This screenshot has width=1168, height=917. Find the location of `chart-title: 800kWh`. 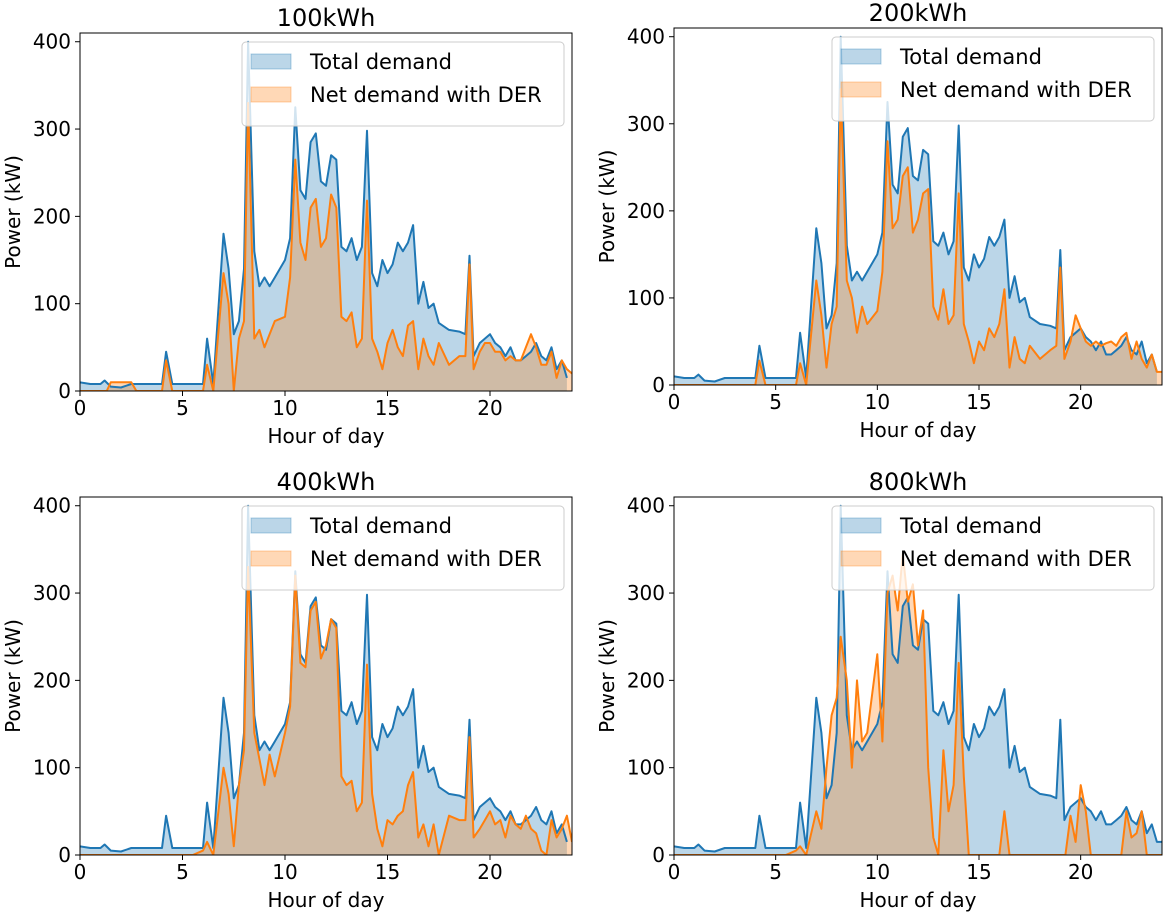

chart-title: 800kWh is located at coordinates (918, 482).